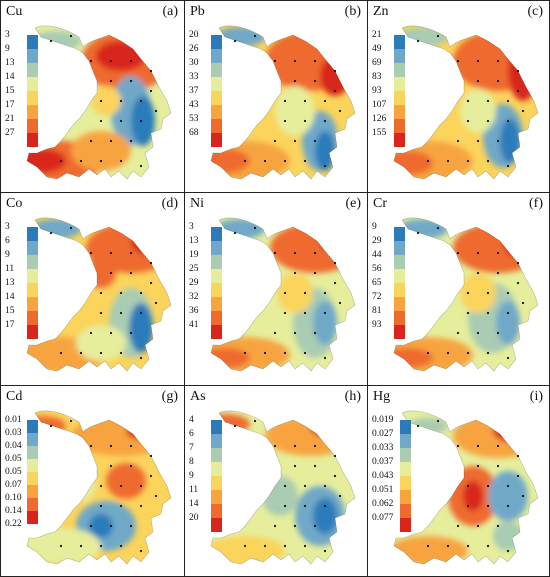 The height and width of the screenshot is (577, 550). Describe the element at coordinates (197, 11) in the screenshot. I see `element-label: Pb` at that location.